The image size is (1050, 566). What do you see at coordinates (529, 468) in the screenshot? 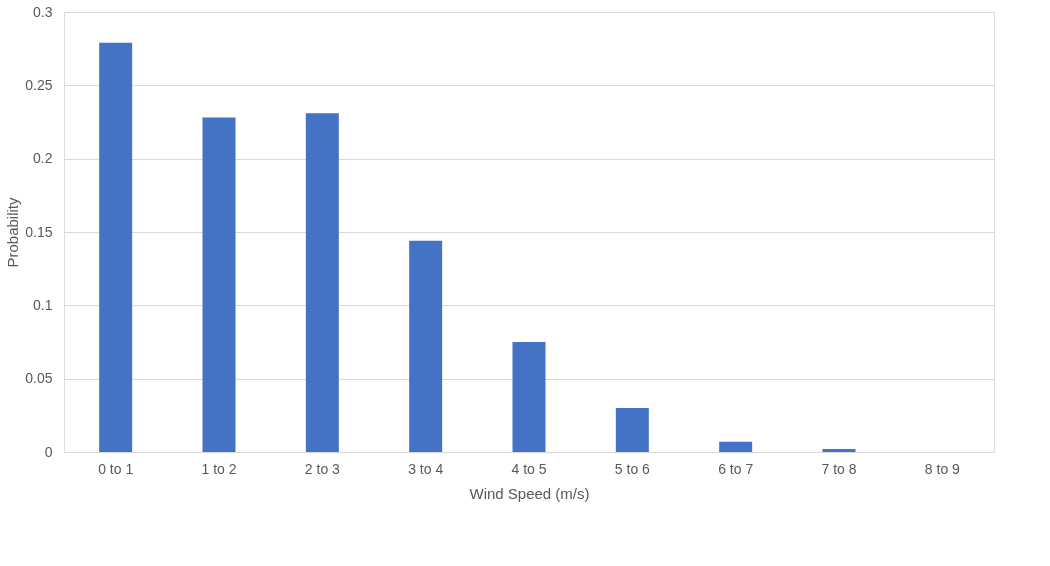
I see `x-tick-label: 4 to 5` at bounding box center [529, 468].